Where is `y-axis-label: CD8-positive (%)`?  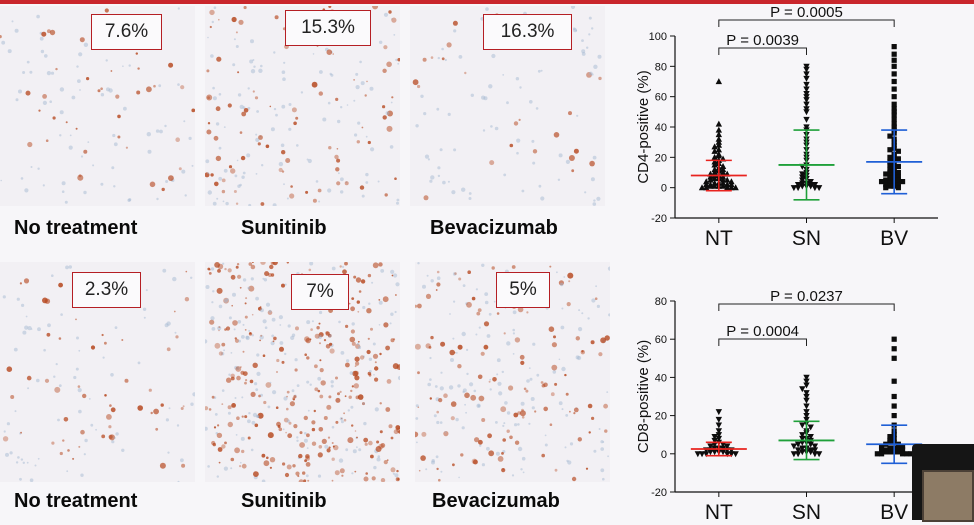 y-axis-label: CD8-positive (%) is located at coordinates (643, 396).